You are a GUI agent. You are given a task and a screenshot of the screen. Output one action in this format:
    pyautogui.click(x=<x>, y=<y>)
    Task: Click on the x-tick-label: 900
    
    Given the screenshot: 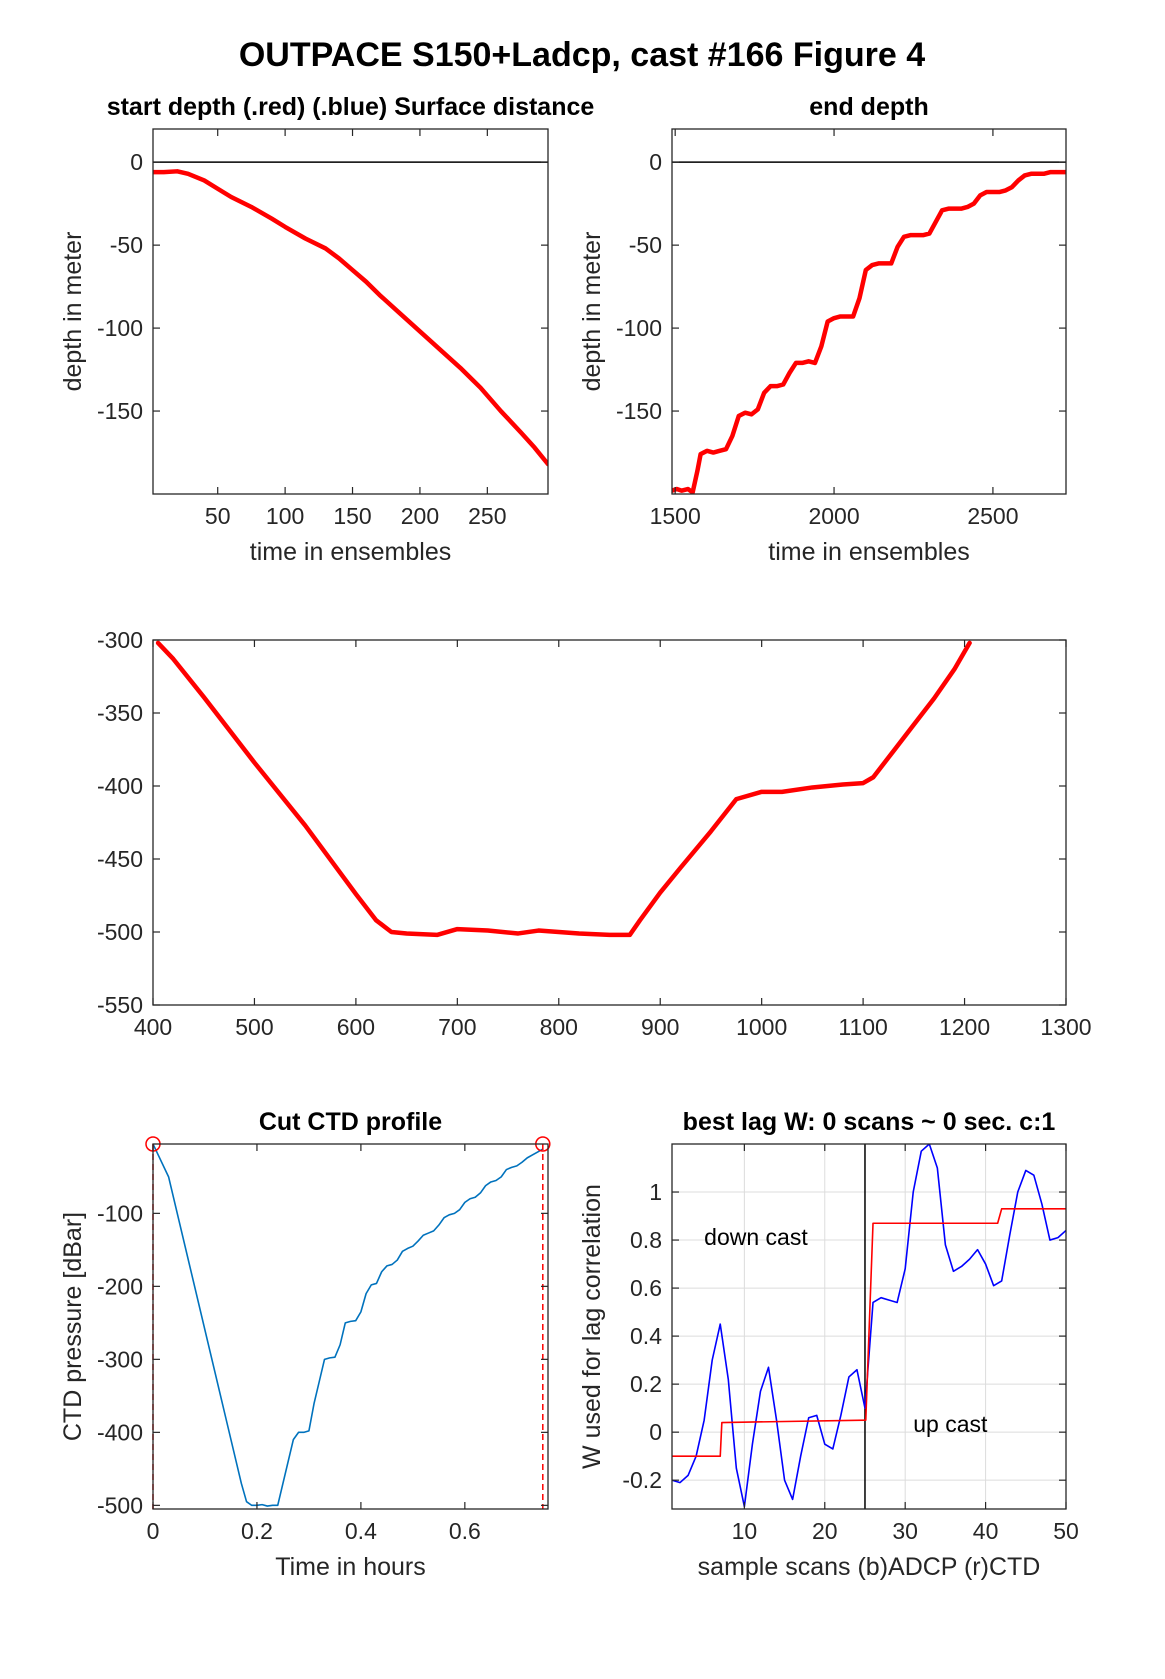 What is the action you would take?
    pyautogui.click(x=660, y=1027)
    